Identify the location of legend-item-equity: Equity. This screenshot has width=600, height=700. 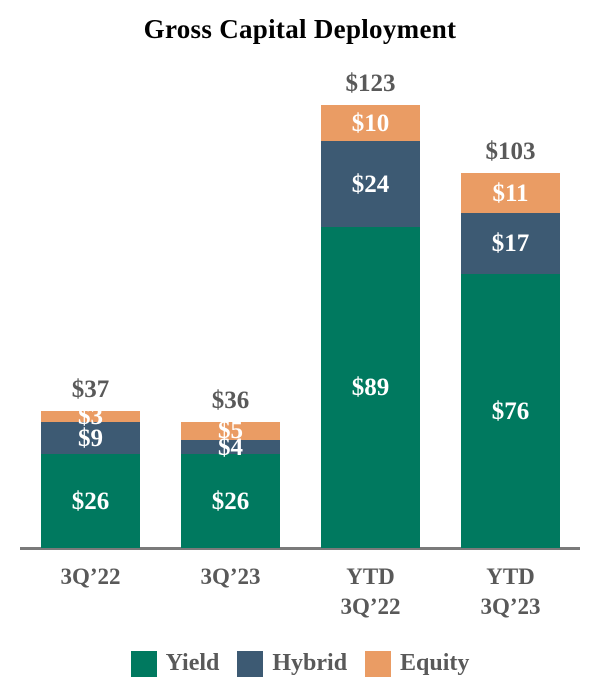
(417, 663).